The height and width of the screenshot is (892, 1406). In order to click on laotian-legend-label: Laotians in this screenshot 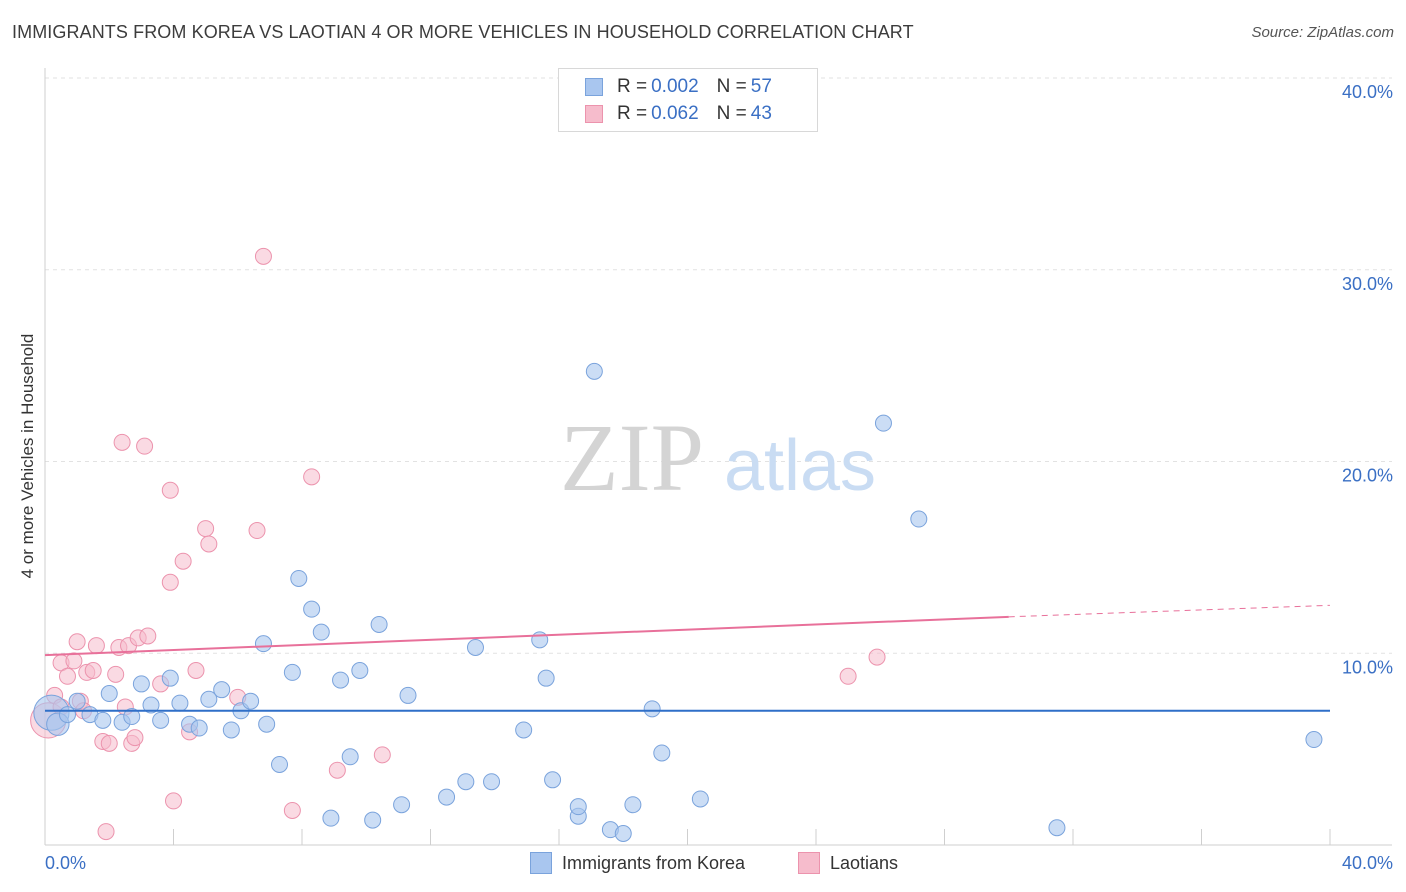, I will do `click(864, 862)`.